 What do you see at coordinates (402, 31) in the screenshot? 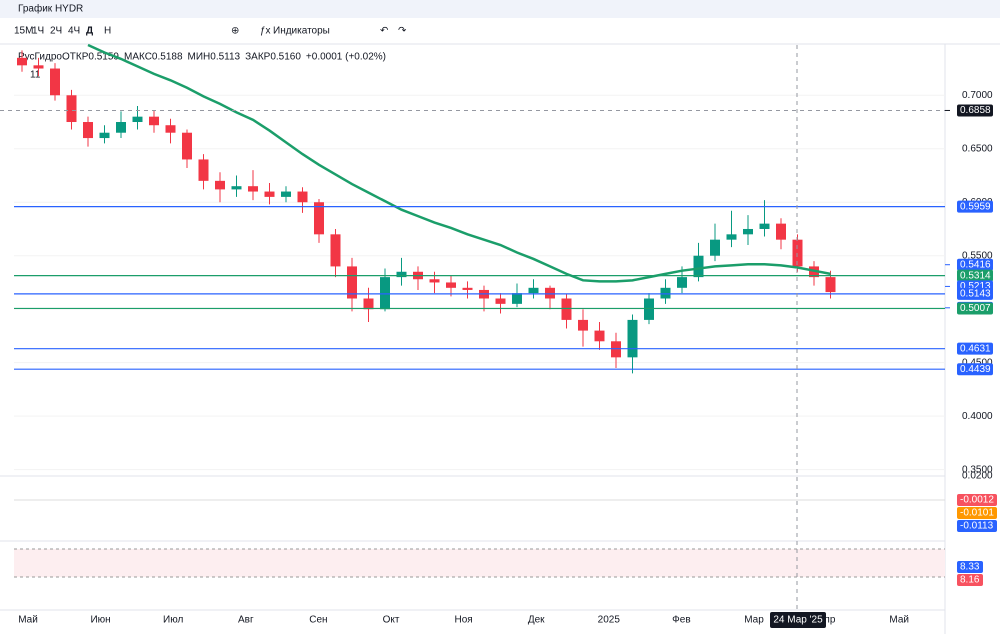
I see `redo: ↷` at bounding box center [402, 31].